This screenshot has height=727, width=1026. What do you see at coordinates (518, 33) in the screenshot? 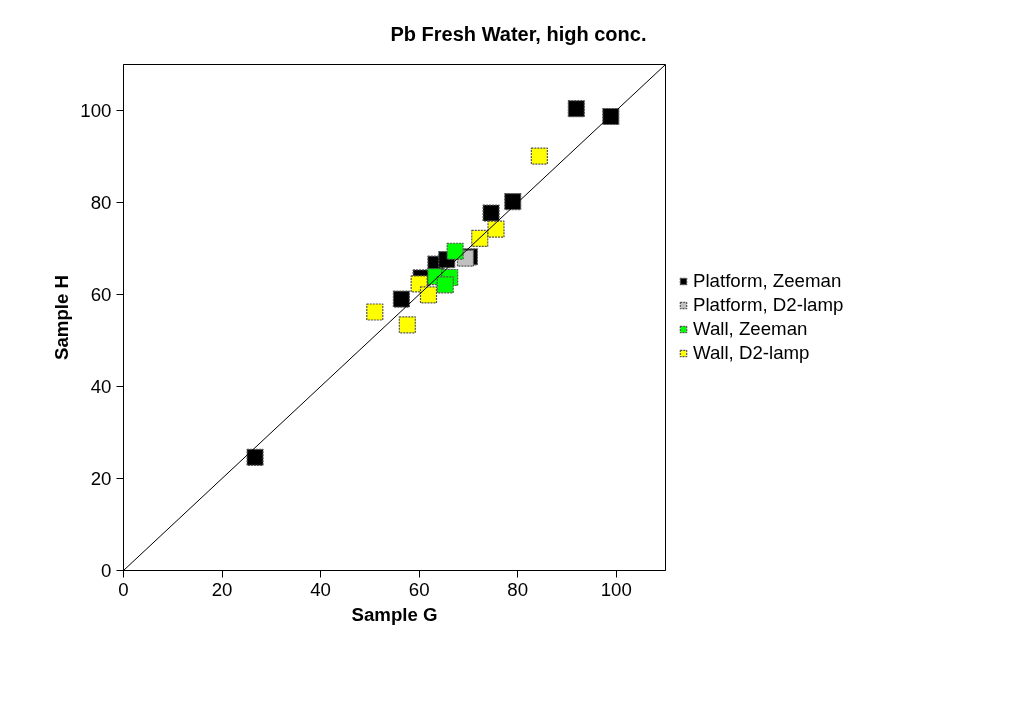
I see `chart-title: Pb Fresh Water, high conc.` at bounding box center [518, 33].